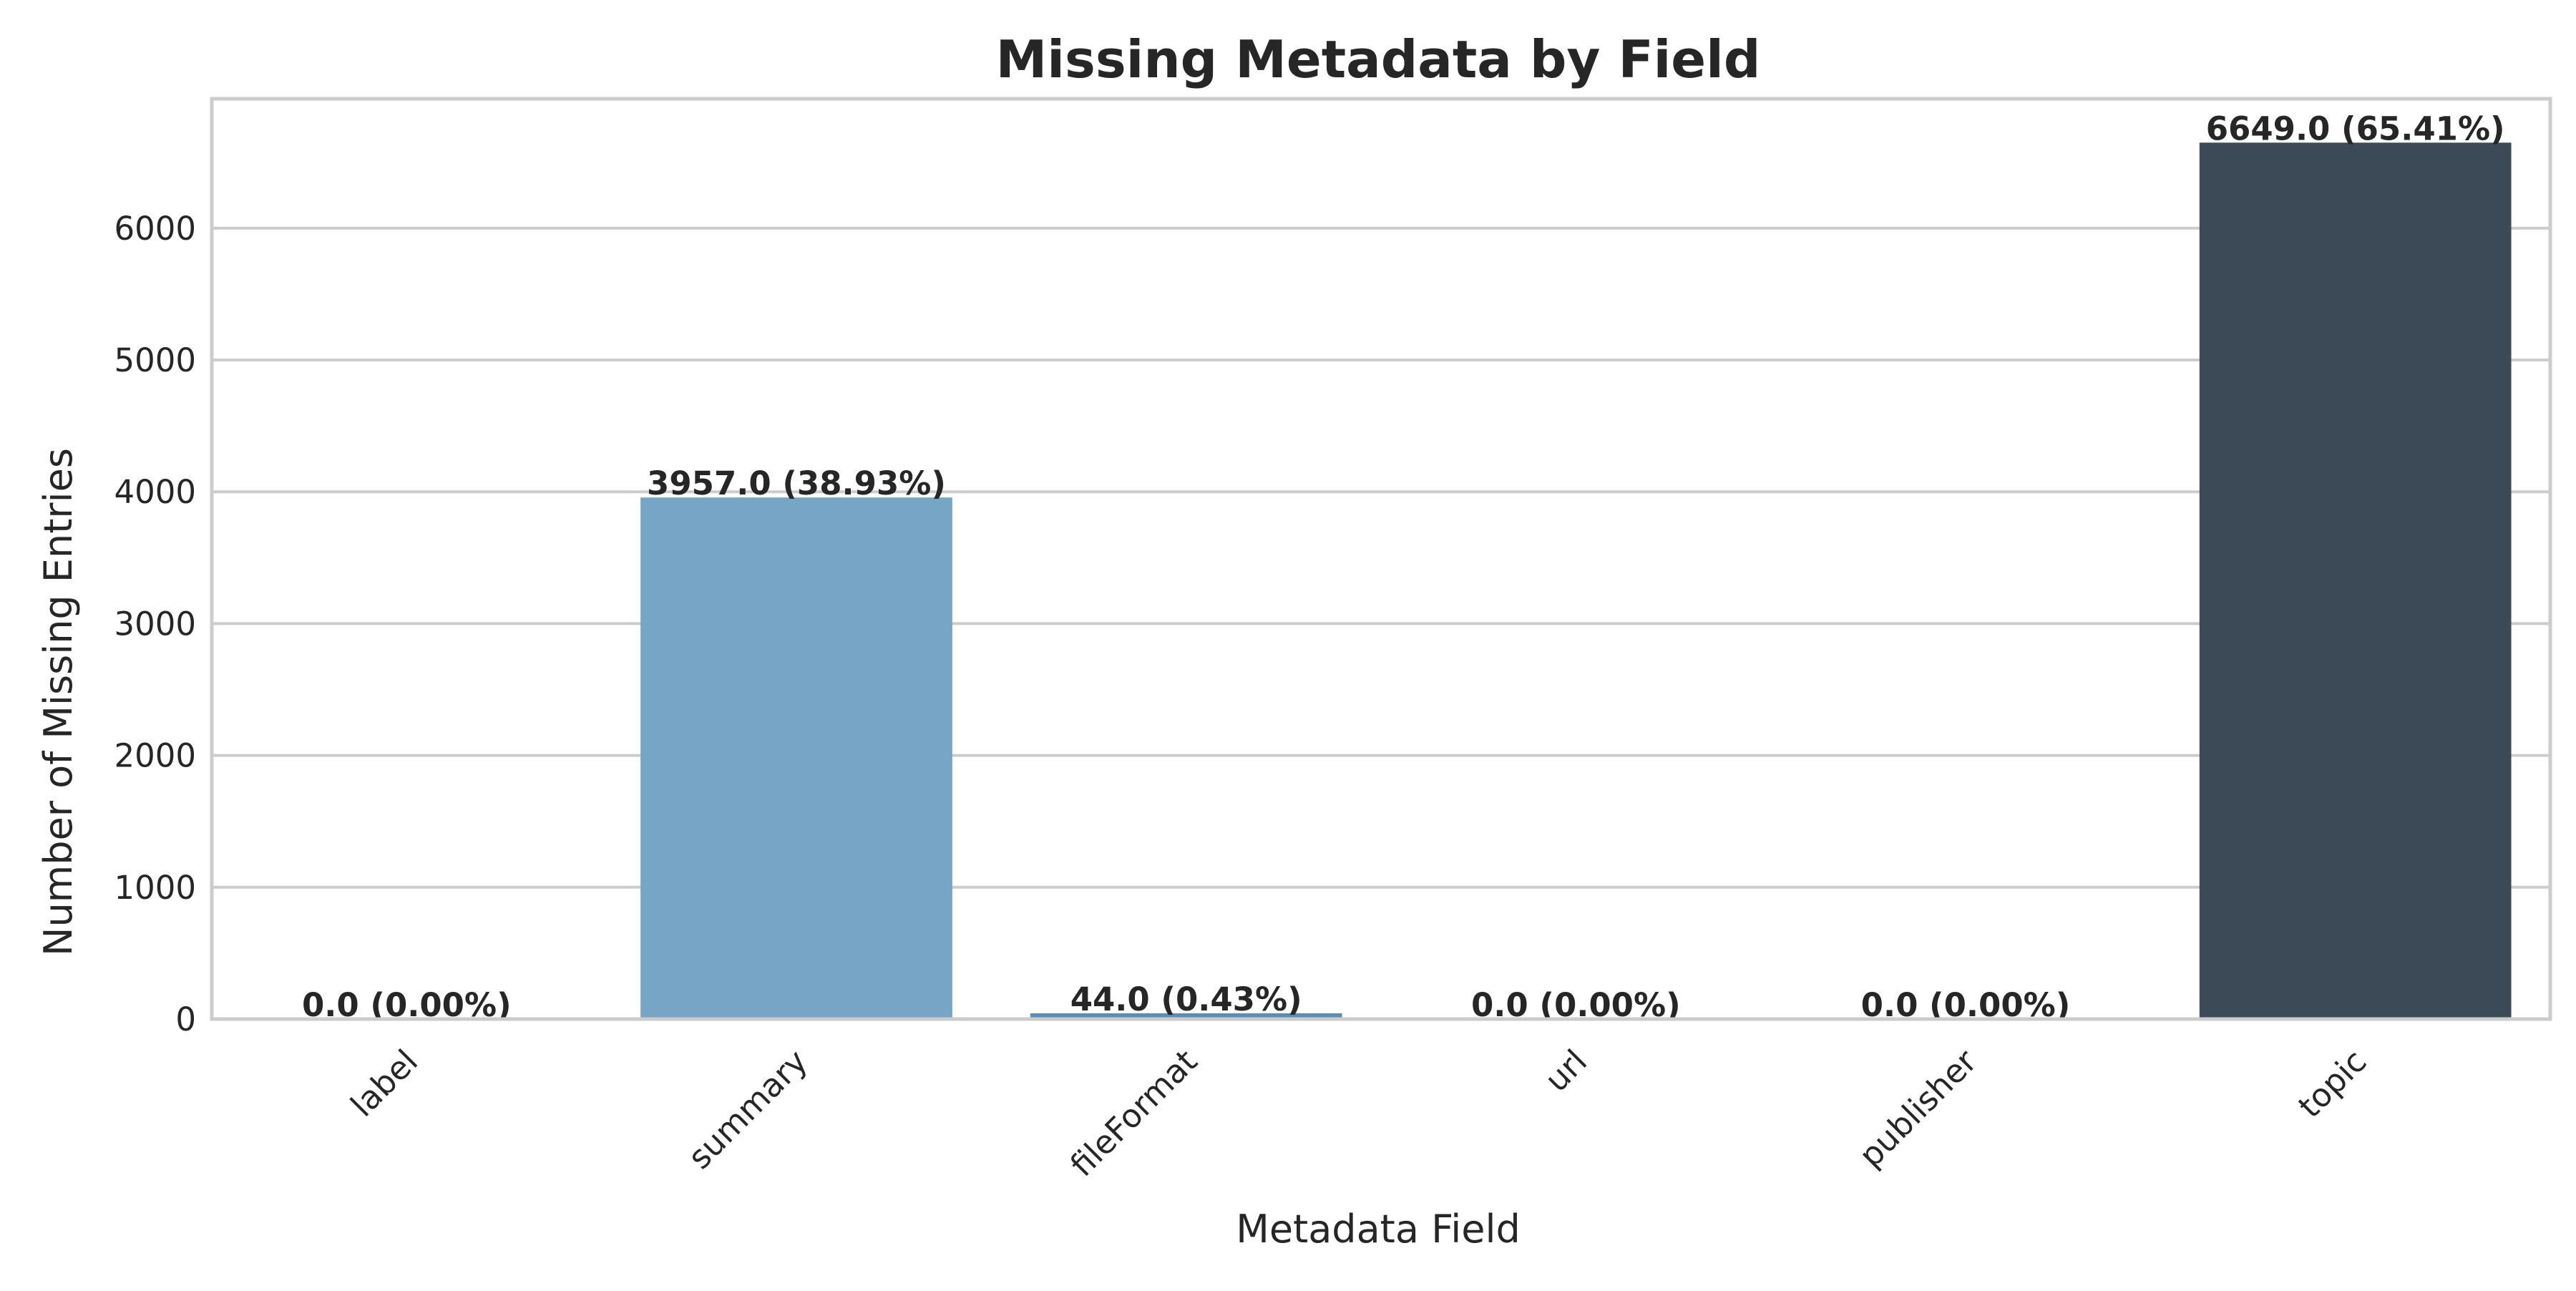 Image resolution: width=2576 pixels, height=1291 pixels. What do you see at coordinates (155, 756) in the screenshot?
I see `y-tick-label: 2000` at bounding box center [155, 756].